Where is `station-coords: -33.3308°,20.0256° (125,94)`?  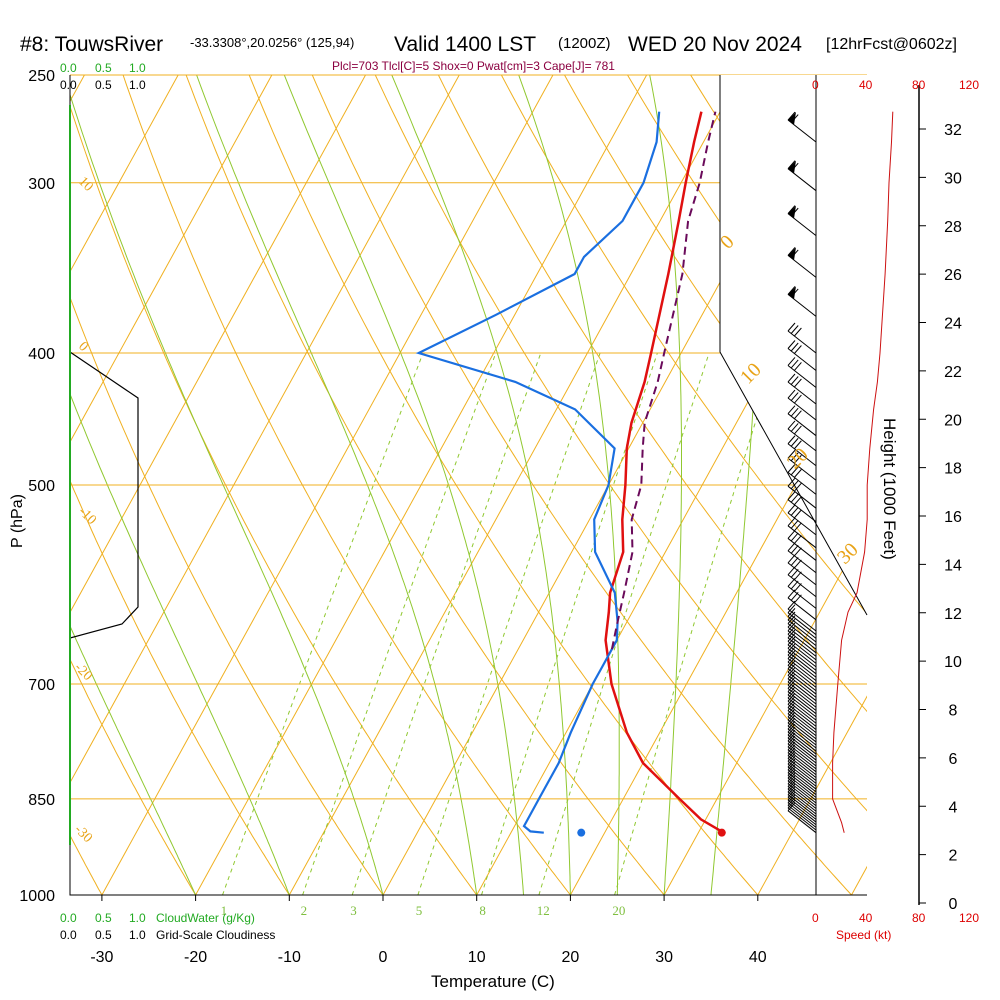
station-coords: -33.3308°,20.0256° (125,94) is located at coordinates (272, 42).